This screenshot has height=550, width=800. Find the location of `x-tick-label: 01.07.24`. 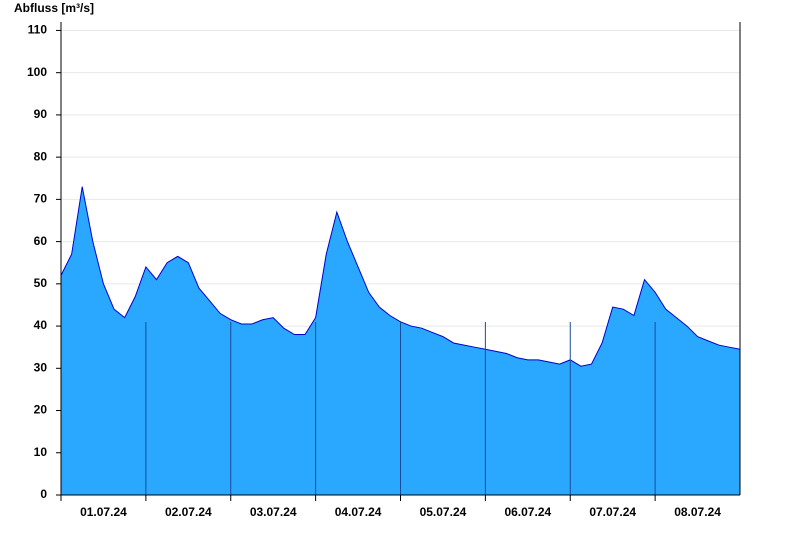

x-tick-label: 01.07.24 is located at coordinates (103, 512).